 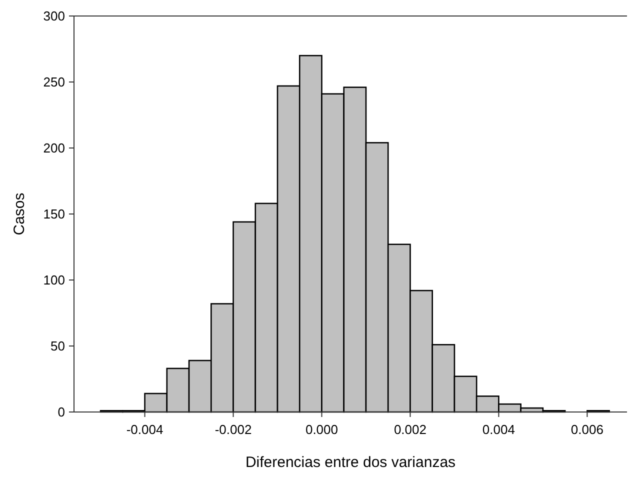 What do you see at coordinates (54, 214) in the screenshot?
I see `y-tick-label: 150` at bounding box center [54, 214].